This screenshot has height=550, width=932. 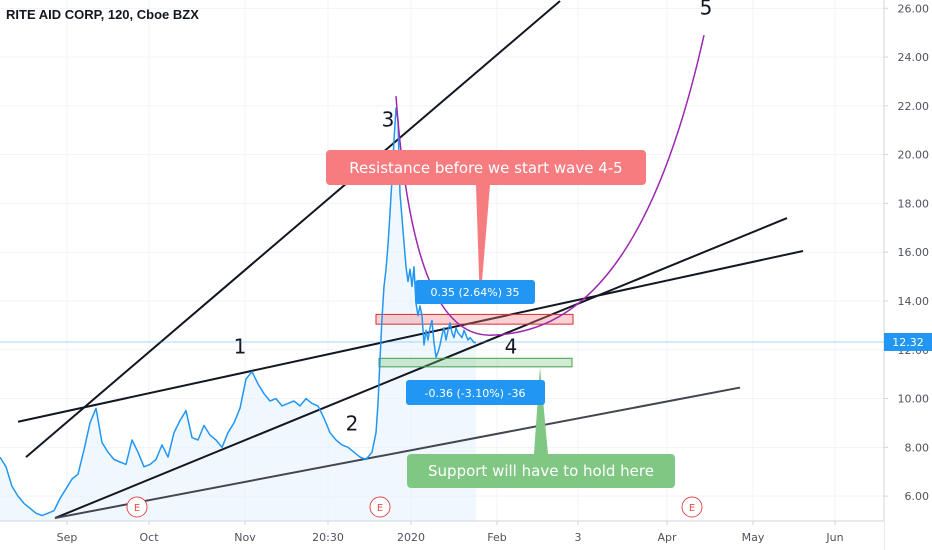 What do you see at coordinates (753, 537) in the screenshot?
I see `x-tick-label: May` at bounding box center [753, 537].